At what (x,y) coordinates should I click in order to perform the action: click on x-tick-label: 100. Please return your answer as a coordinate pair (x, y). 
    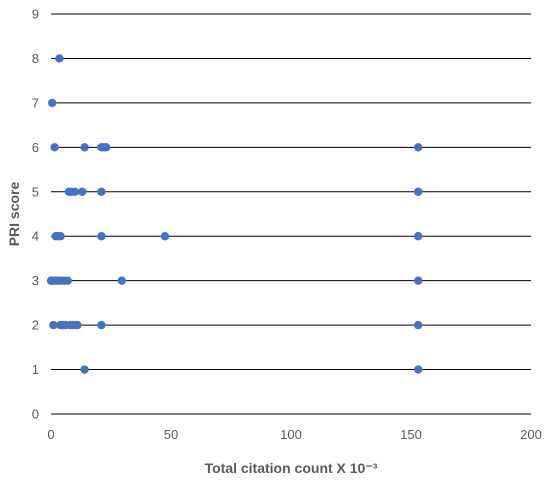
    Looking at the image, I should click on (291, 434).